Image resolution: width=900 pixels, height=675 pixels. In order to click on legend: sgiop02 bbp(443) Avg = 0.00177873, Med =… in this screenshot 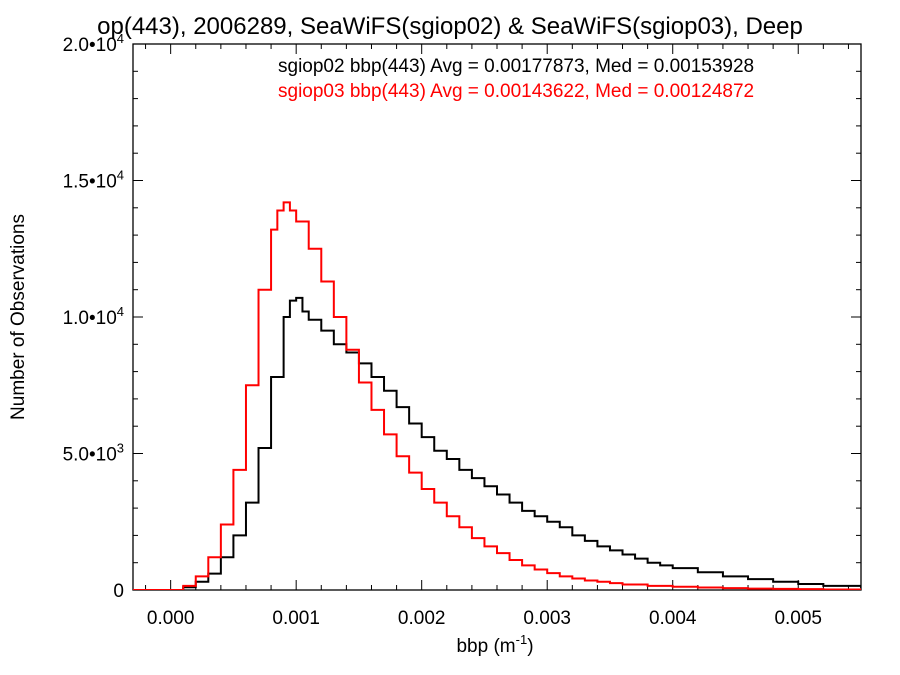, I will do `click(516, 79)`.